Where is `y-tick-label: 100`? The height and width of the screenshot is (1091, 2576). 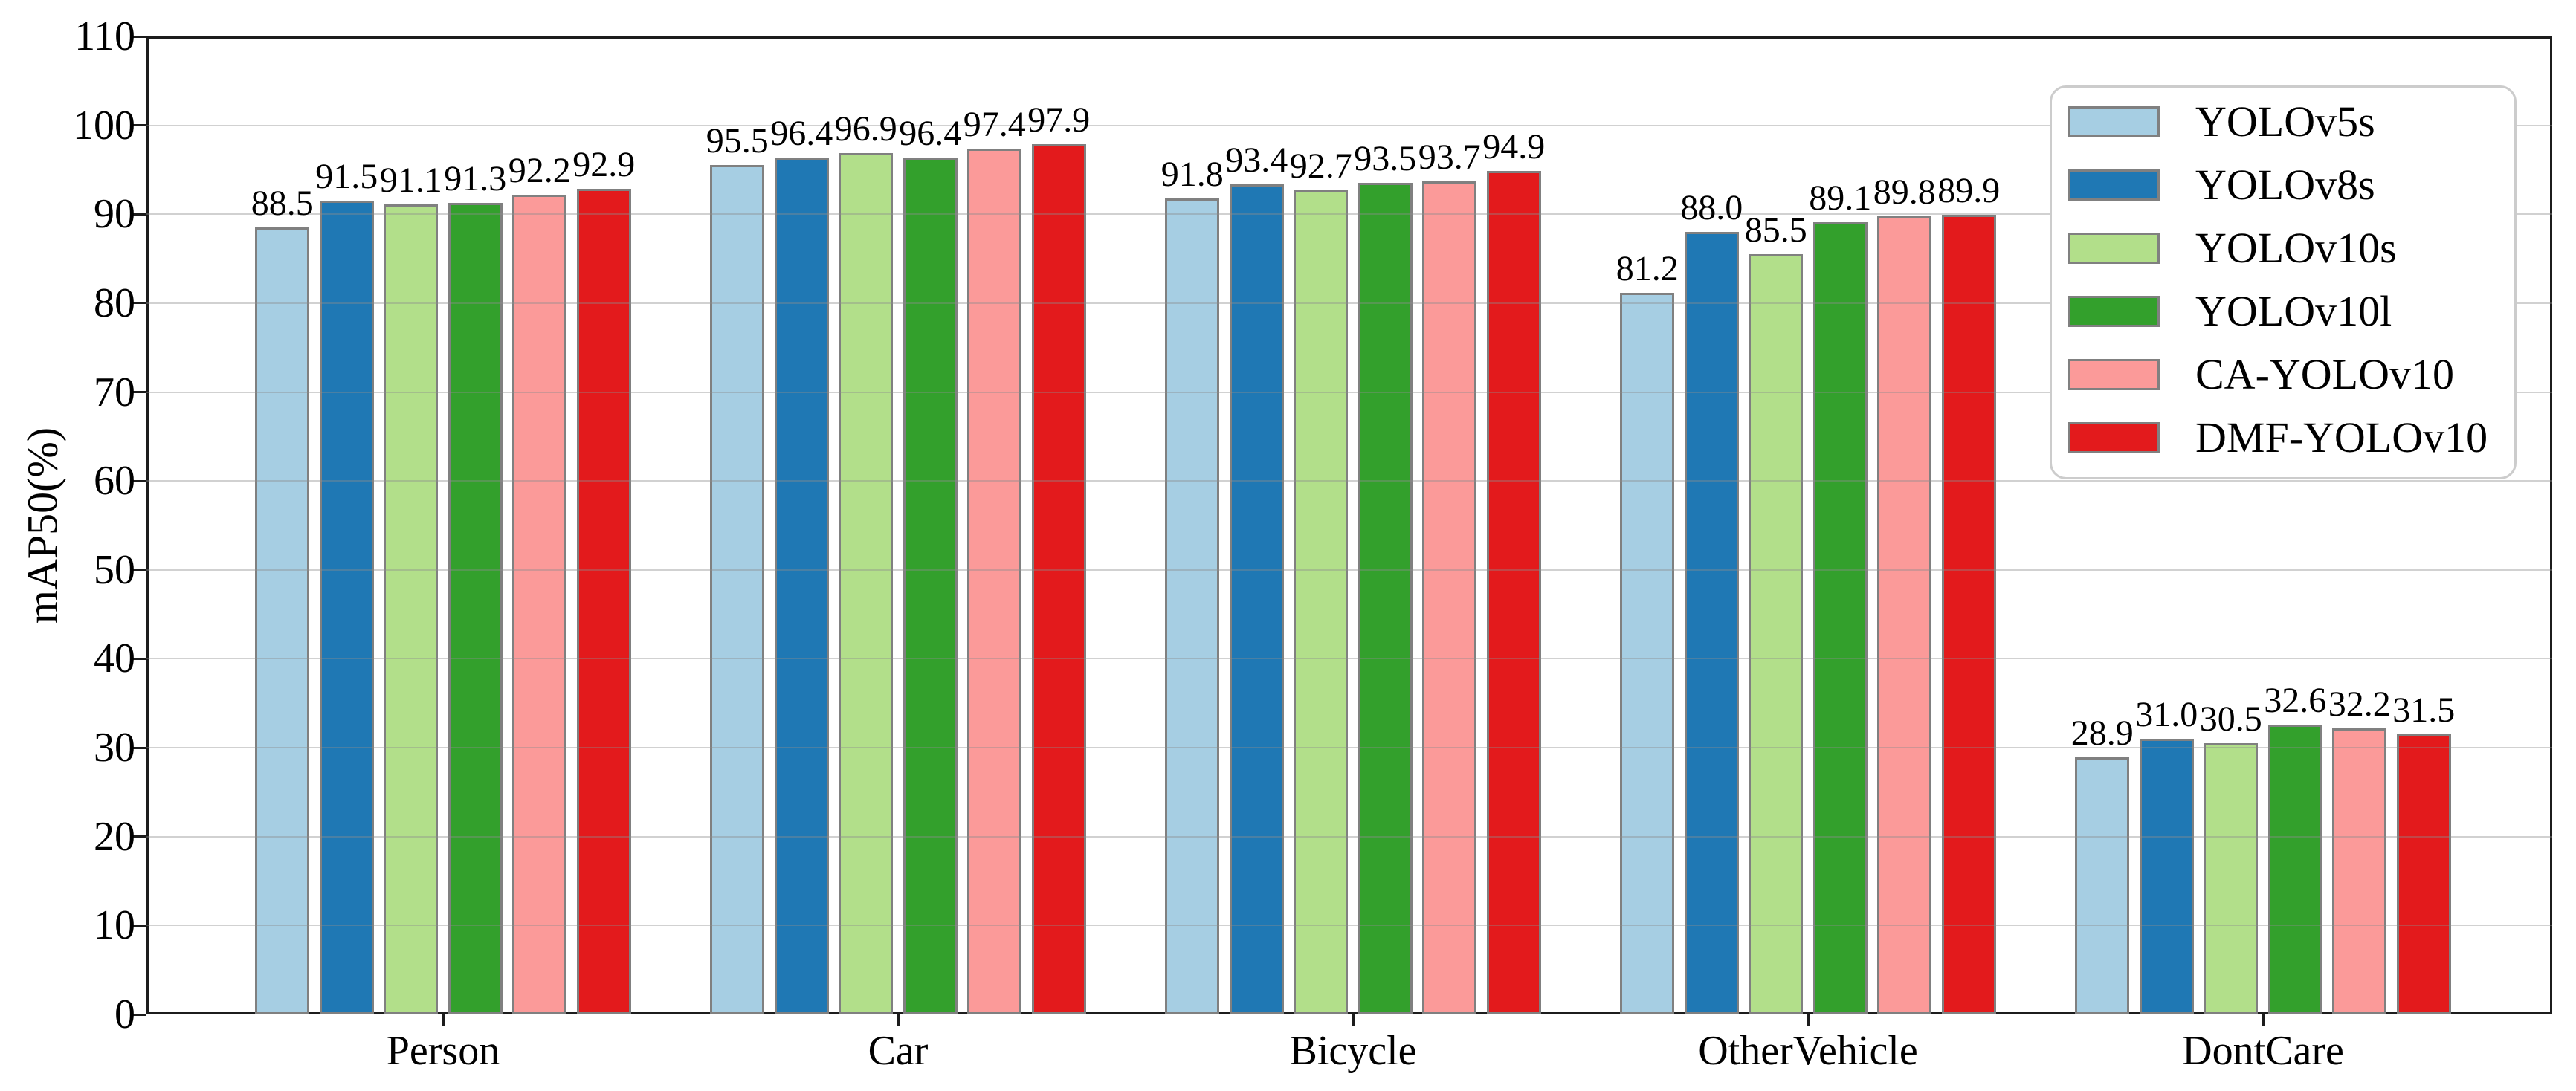 y-tick-label: 100 is located at coordinates (104, 125).